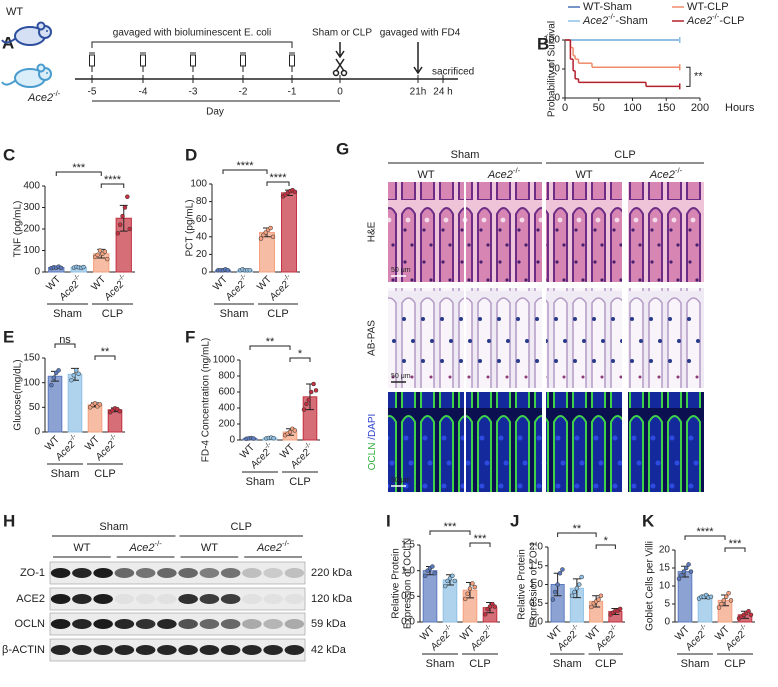 This screenshot has height=687, width=778. What do you see at coordinates (408, 545) in the screenshot?
I see `y-tick-label: 1.5` at bounding box center [408, 545].